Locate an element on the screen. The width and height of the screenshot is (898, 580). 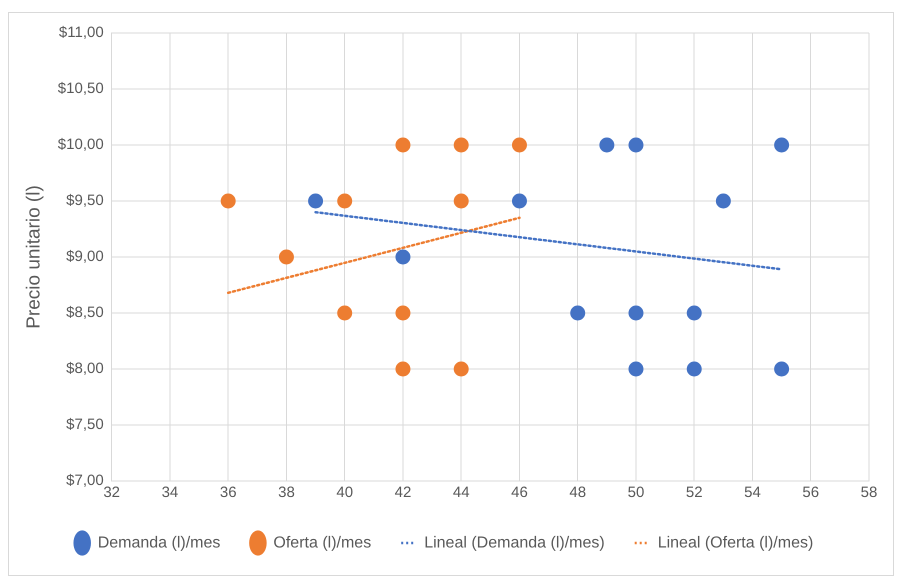
legend-label: Oferta (l)/mes is located at coordinates (322, 543).